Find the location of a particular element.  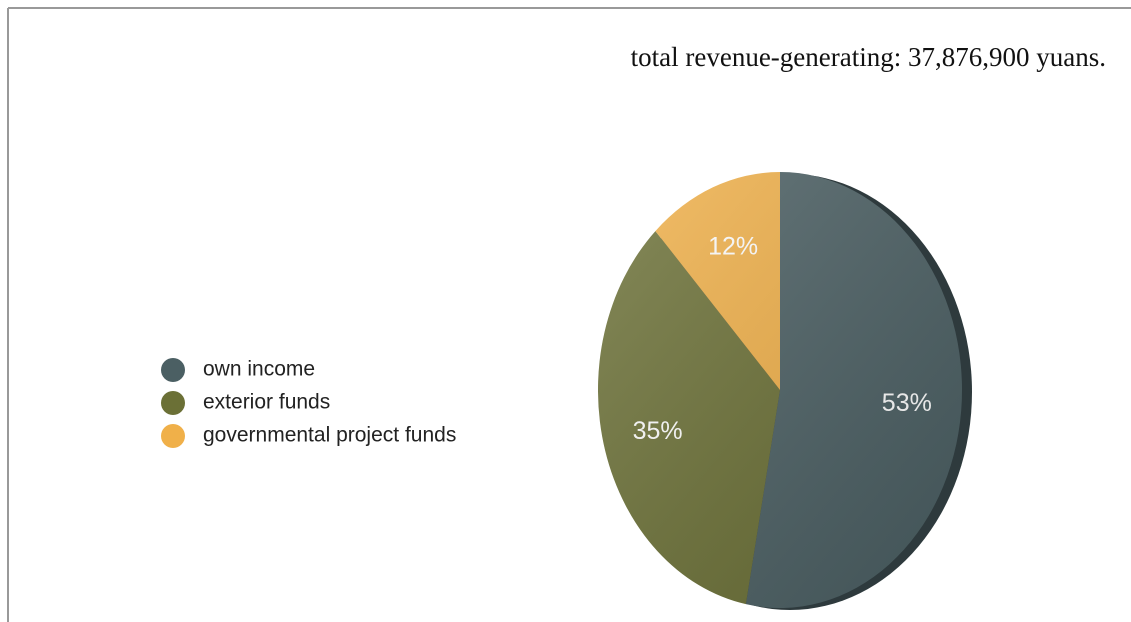

legend-label: governmental project funds is located at coordinates (329, 435).